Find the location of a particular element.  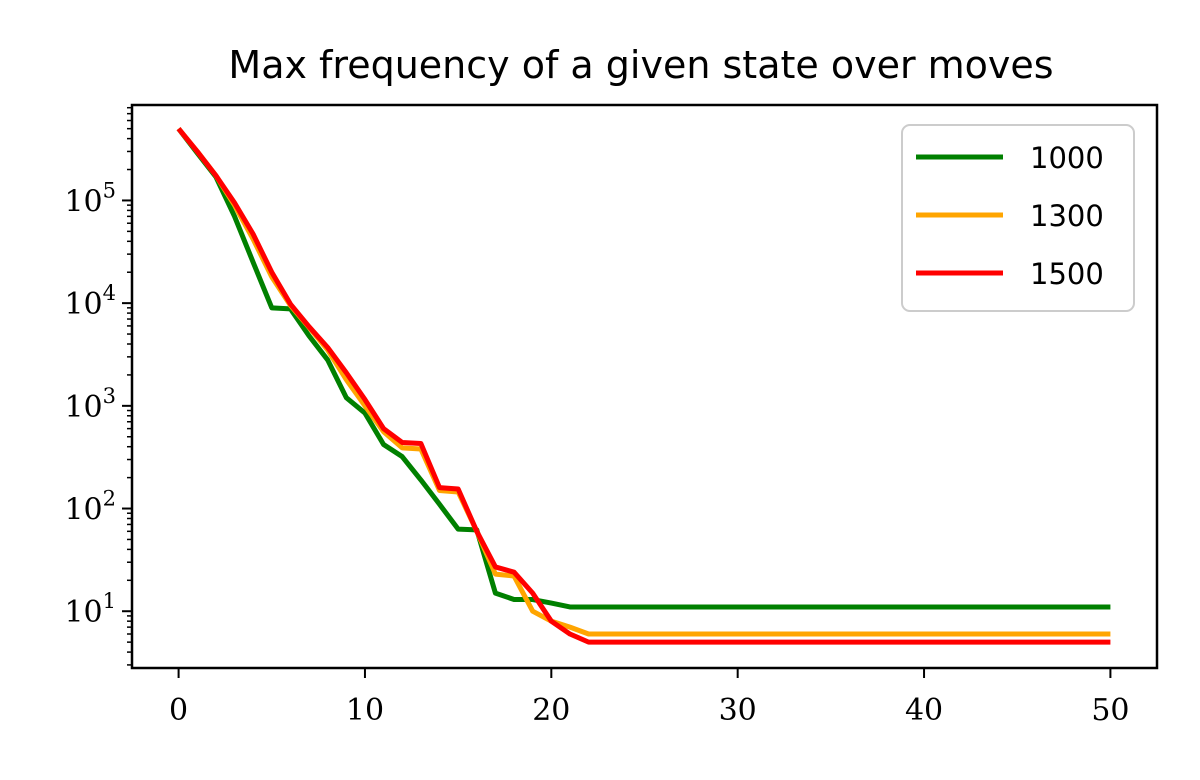

y-axis: 10¹ 10² 10³ 10⁴ 10⁵ is located at coordinates (98, 386).